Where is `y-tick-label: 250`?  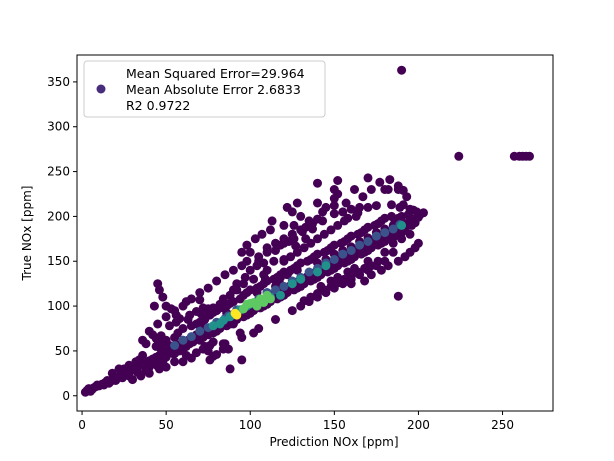
y-tick-label: 250 is located at coordinates (58, 172).